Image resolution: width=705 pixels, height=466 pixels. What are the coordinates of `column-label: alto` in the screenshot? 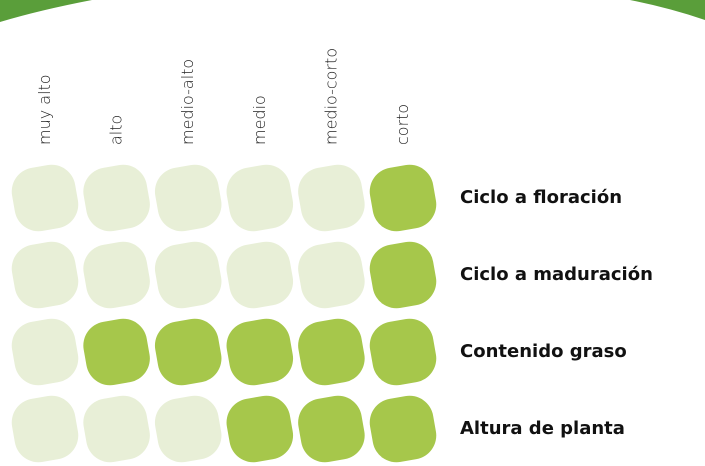 It's located at (116, 130).